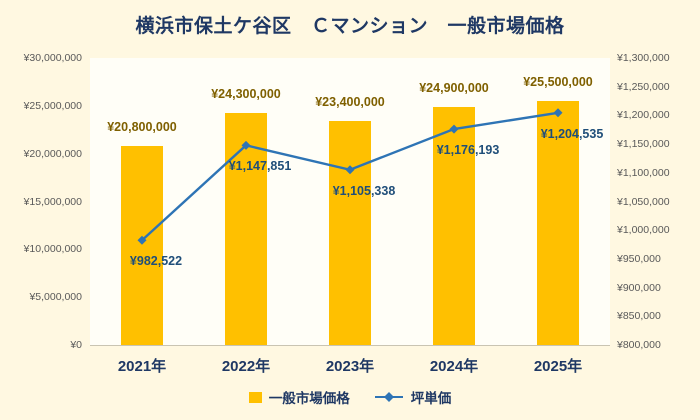 The image size is (700, 420). What do you see at coordinates (52, 249) in the screenshot?
I see `left-axis-tick: ¥10,000,000` at bounding box center [52, 249].